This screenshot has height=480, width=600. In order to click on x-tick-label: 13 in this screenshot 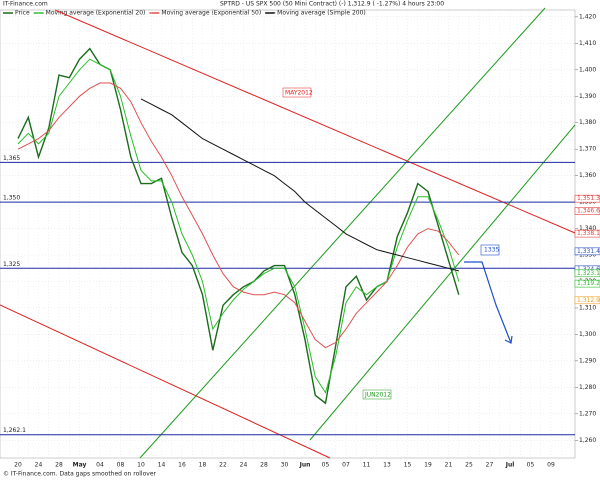, I will do `click(387, 465)`.